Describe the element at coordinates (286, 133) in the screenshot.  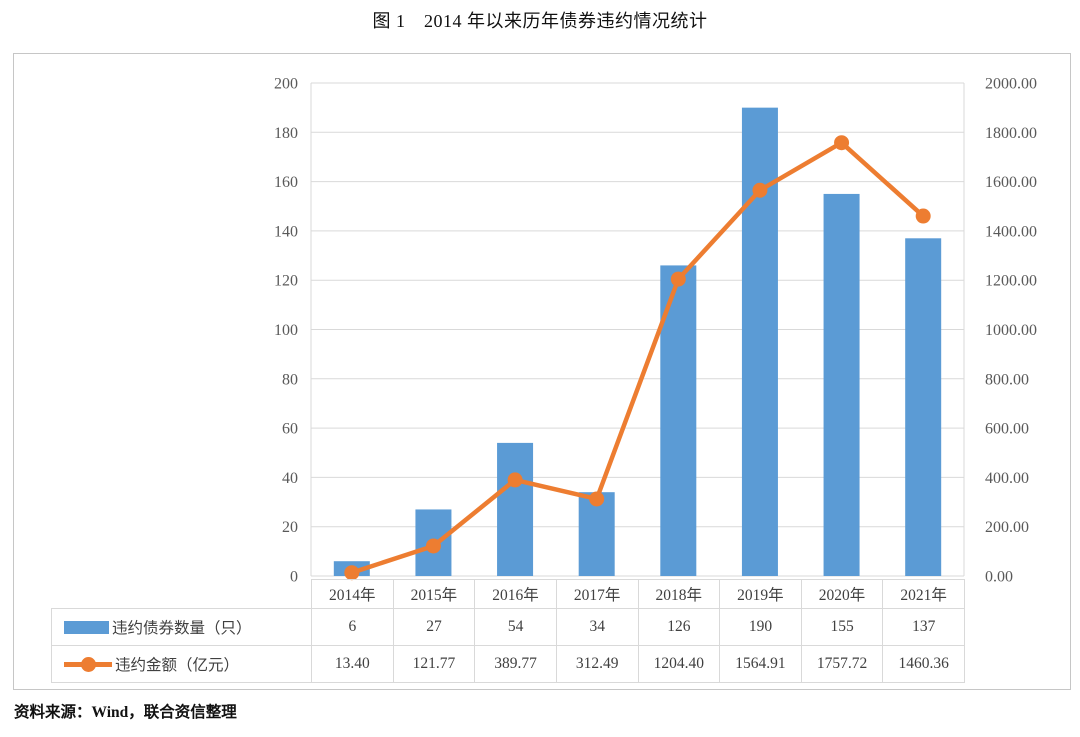
I see `left-axis-label: 180` at that location.